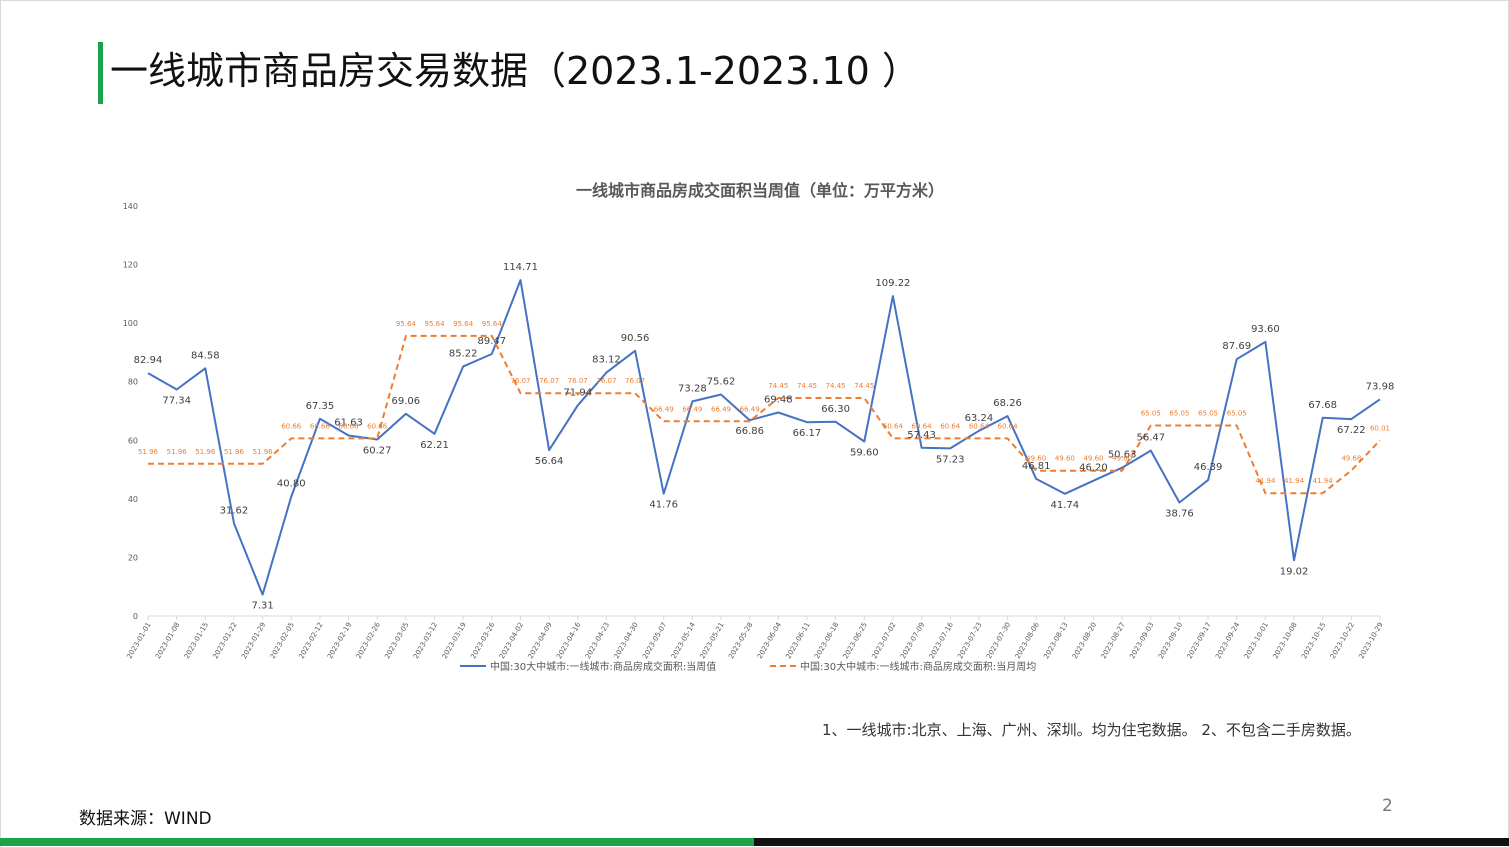 This screenshot has height=848, width=1509. What do you see at coordinates (826, 640) in the screenshot?
I see `x-tick-label-24: 2023-06-18` at bounding box center [826, 640].